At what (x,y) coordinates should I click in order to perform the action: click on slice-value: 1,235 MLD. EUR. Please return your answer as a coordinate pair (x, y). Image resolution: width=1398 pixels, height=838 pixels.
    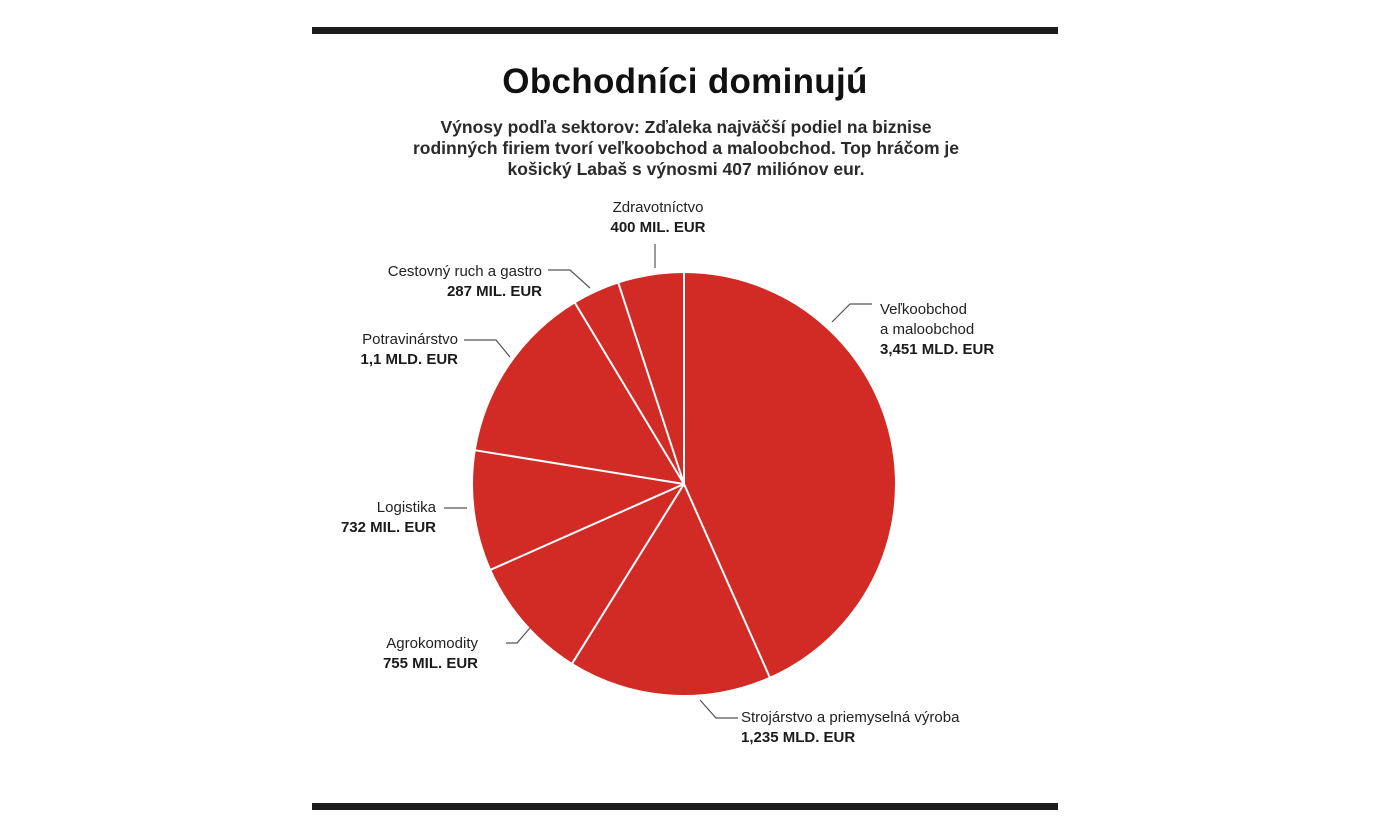
    Looking at the image, I should click on (798, 737).